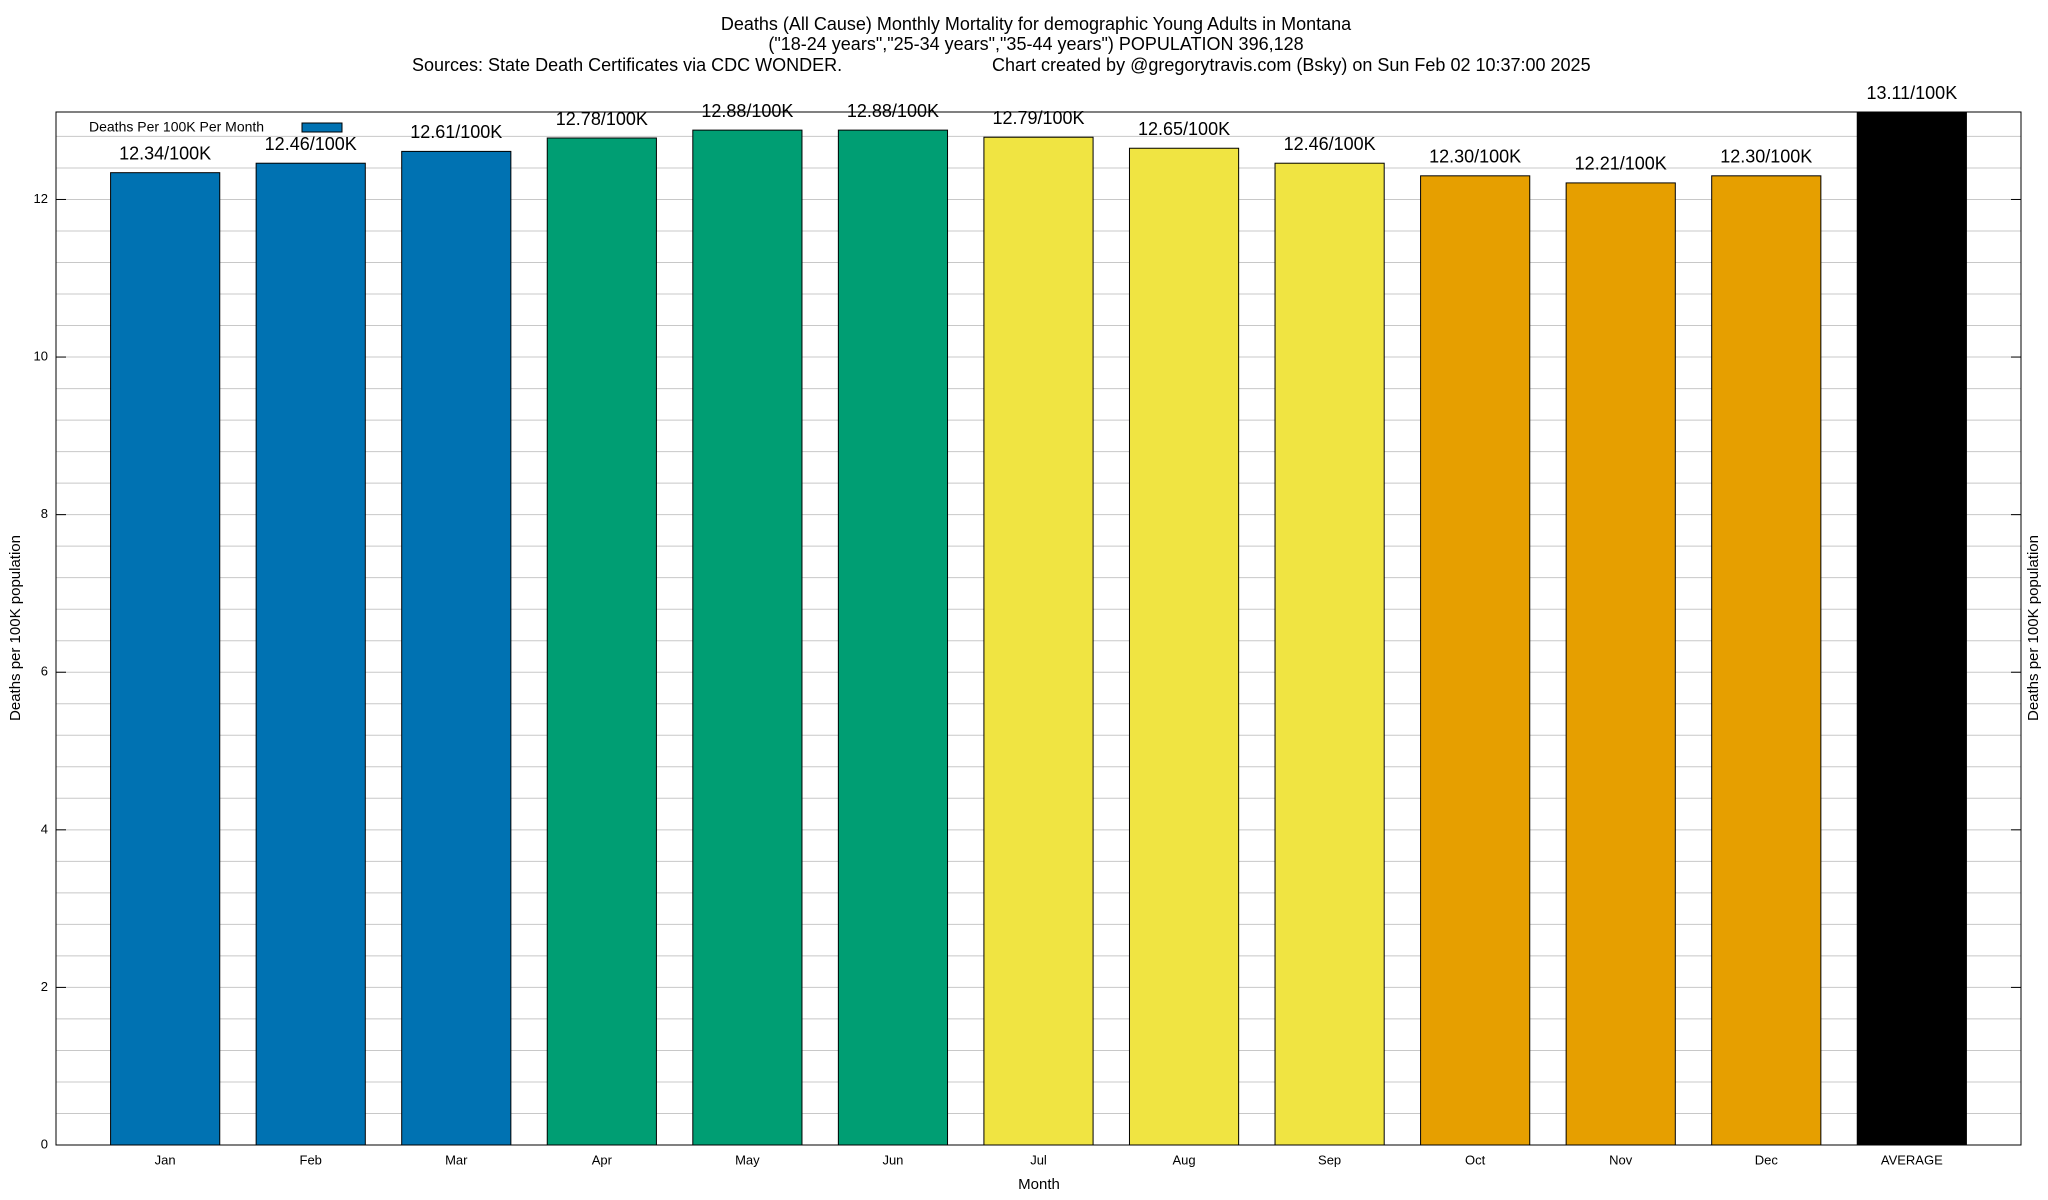 Image resolution: width=2048 pixels, height=1200 pixels. I want to click on x-tick-label: Dec, so click(1767, 1159).